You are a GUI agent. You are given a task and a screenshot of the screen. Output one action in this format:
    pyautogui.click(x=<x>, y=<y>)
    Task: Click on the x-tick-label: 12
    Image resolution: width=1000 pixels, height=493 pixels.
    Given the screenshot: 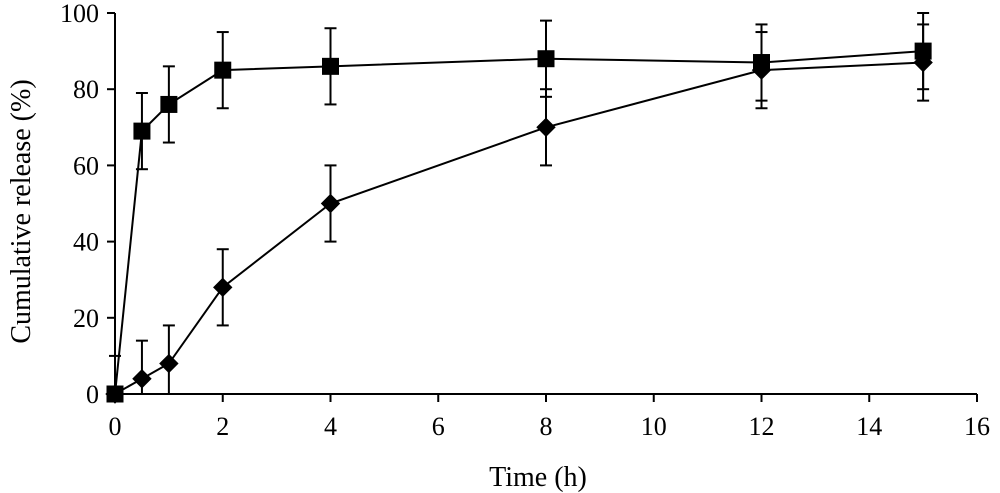 What is the action you would take?
    pyautogui.click(x=762, y=426)
    